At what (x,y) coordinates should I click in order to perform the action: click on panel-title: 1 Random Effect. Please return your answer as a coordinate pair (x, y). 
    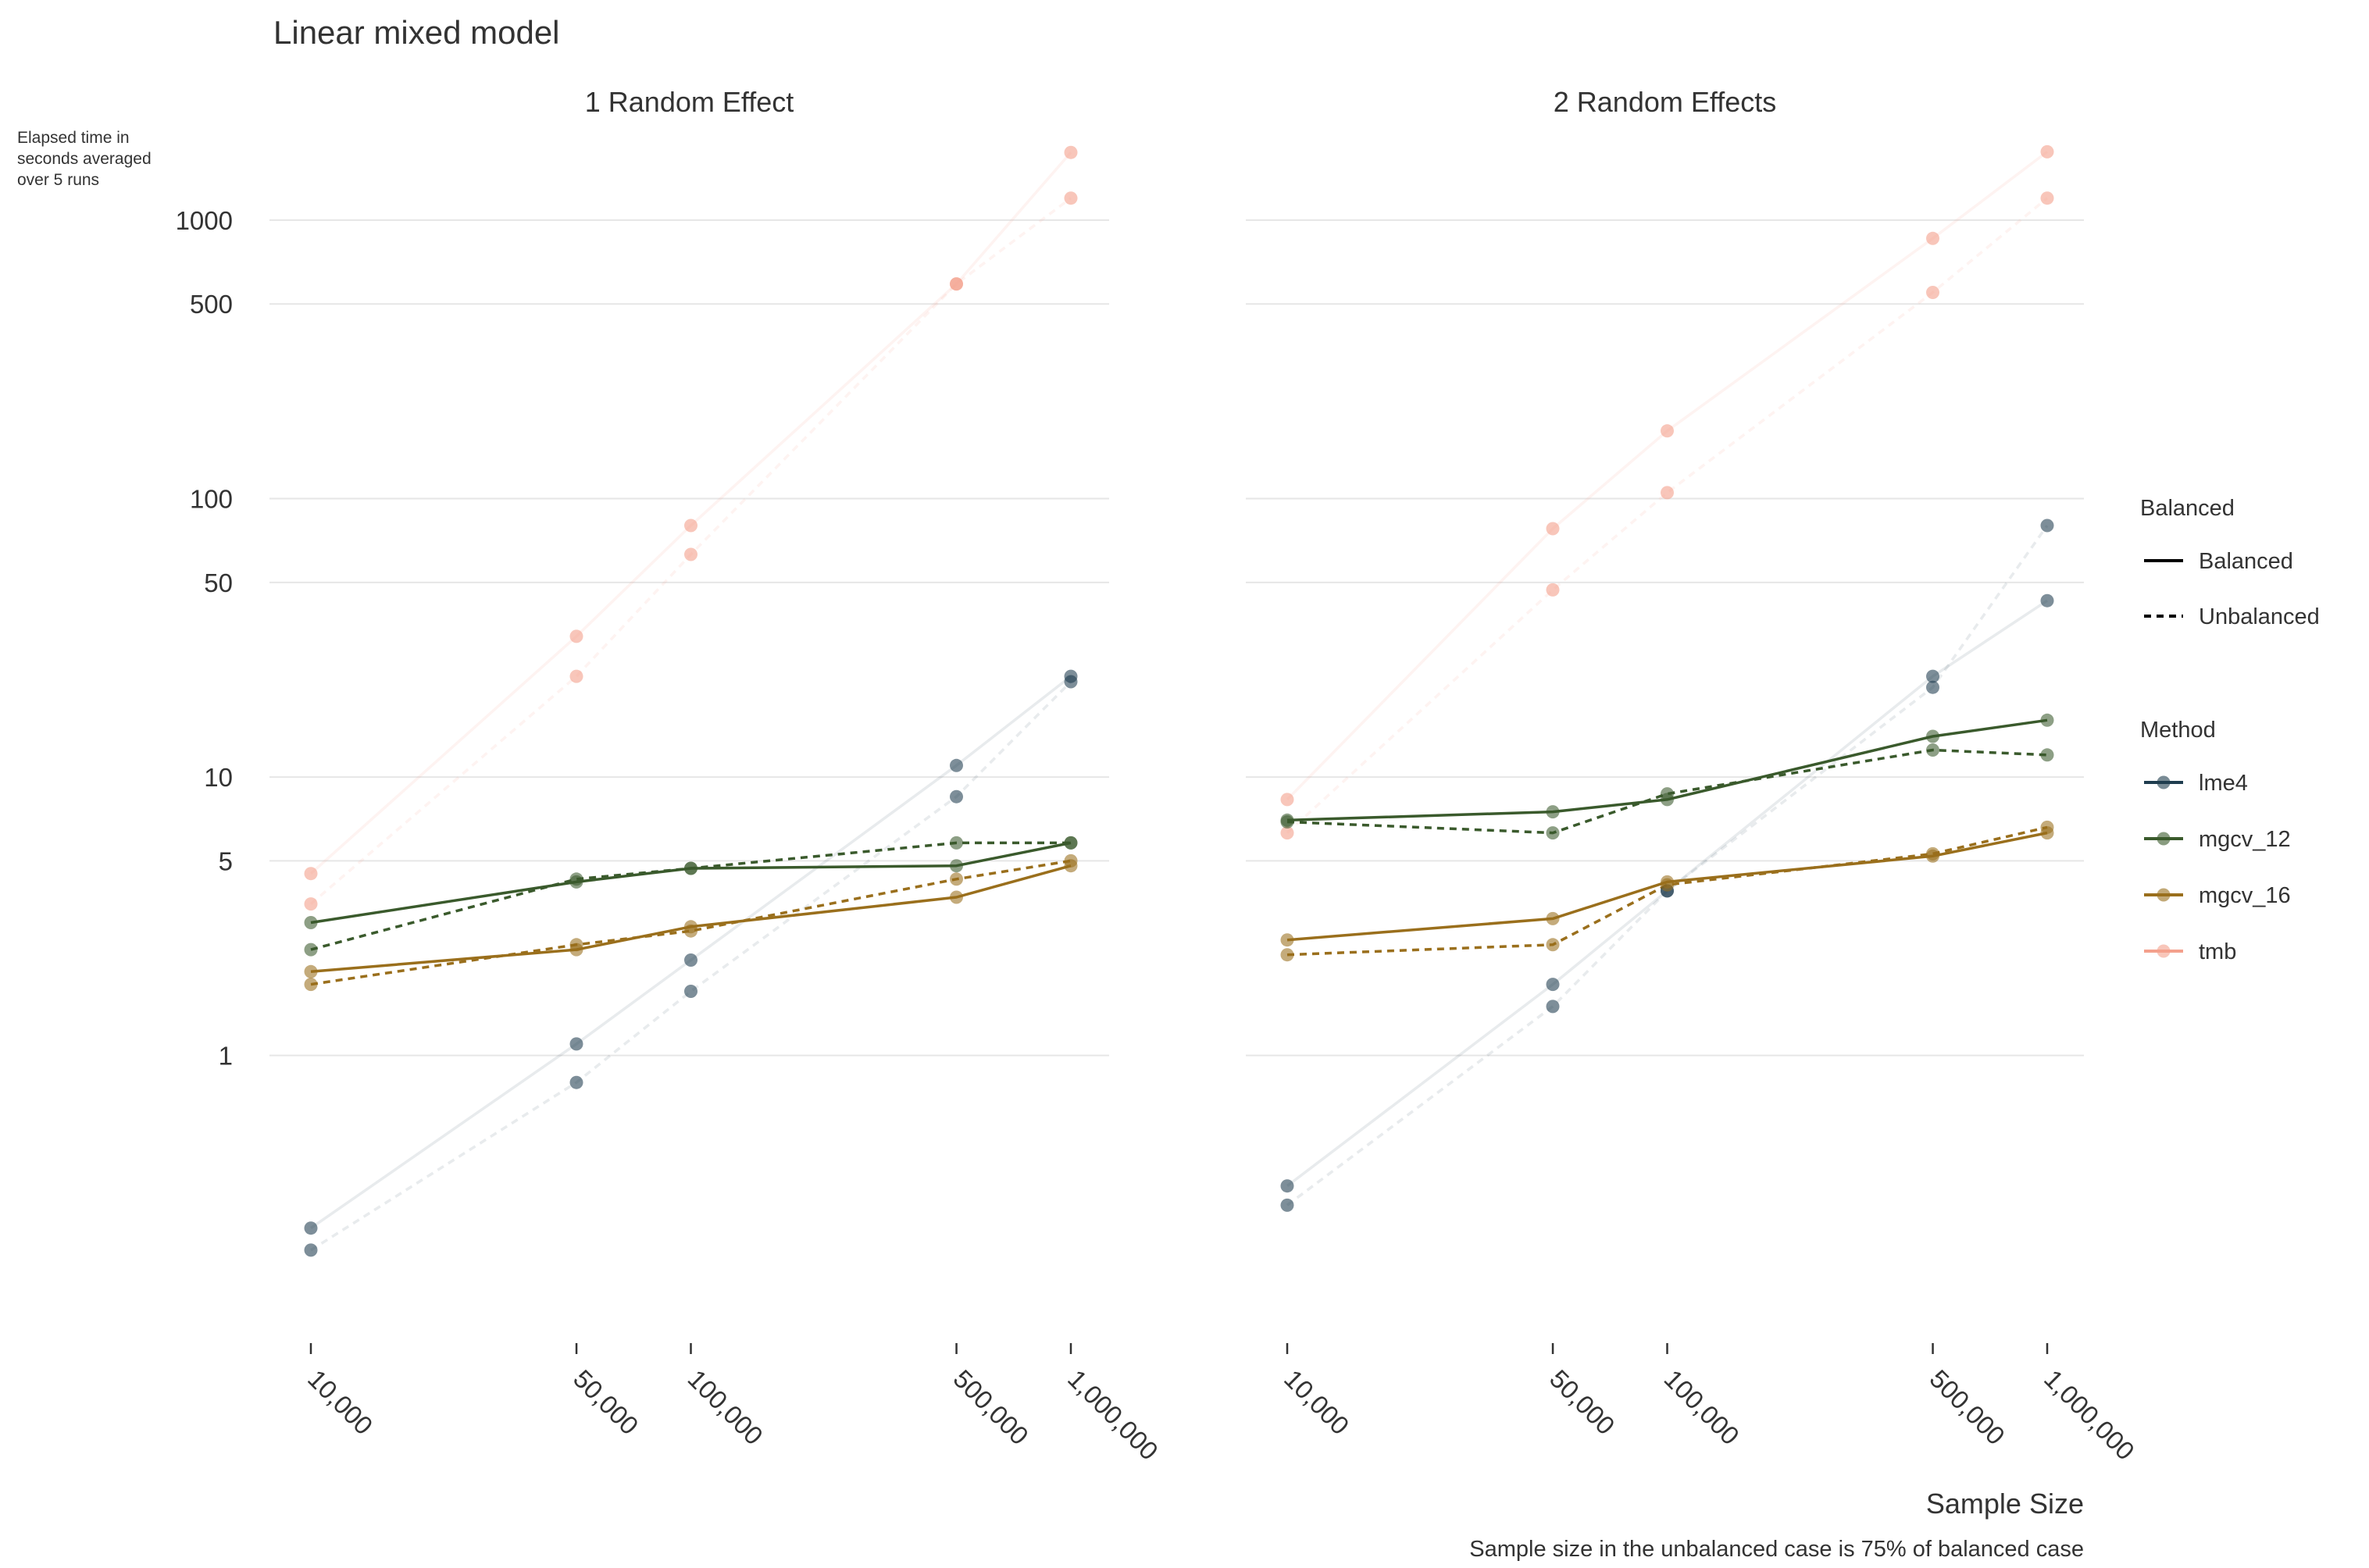
    Looking at the image, I should click on (689, 102).